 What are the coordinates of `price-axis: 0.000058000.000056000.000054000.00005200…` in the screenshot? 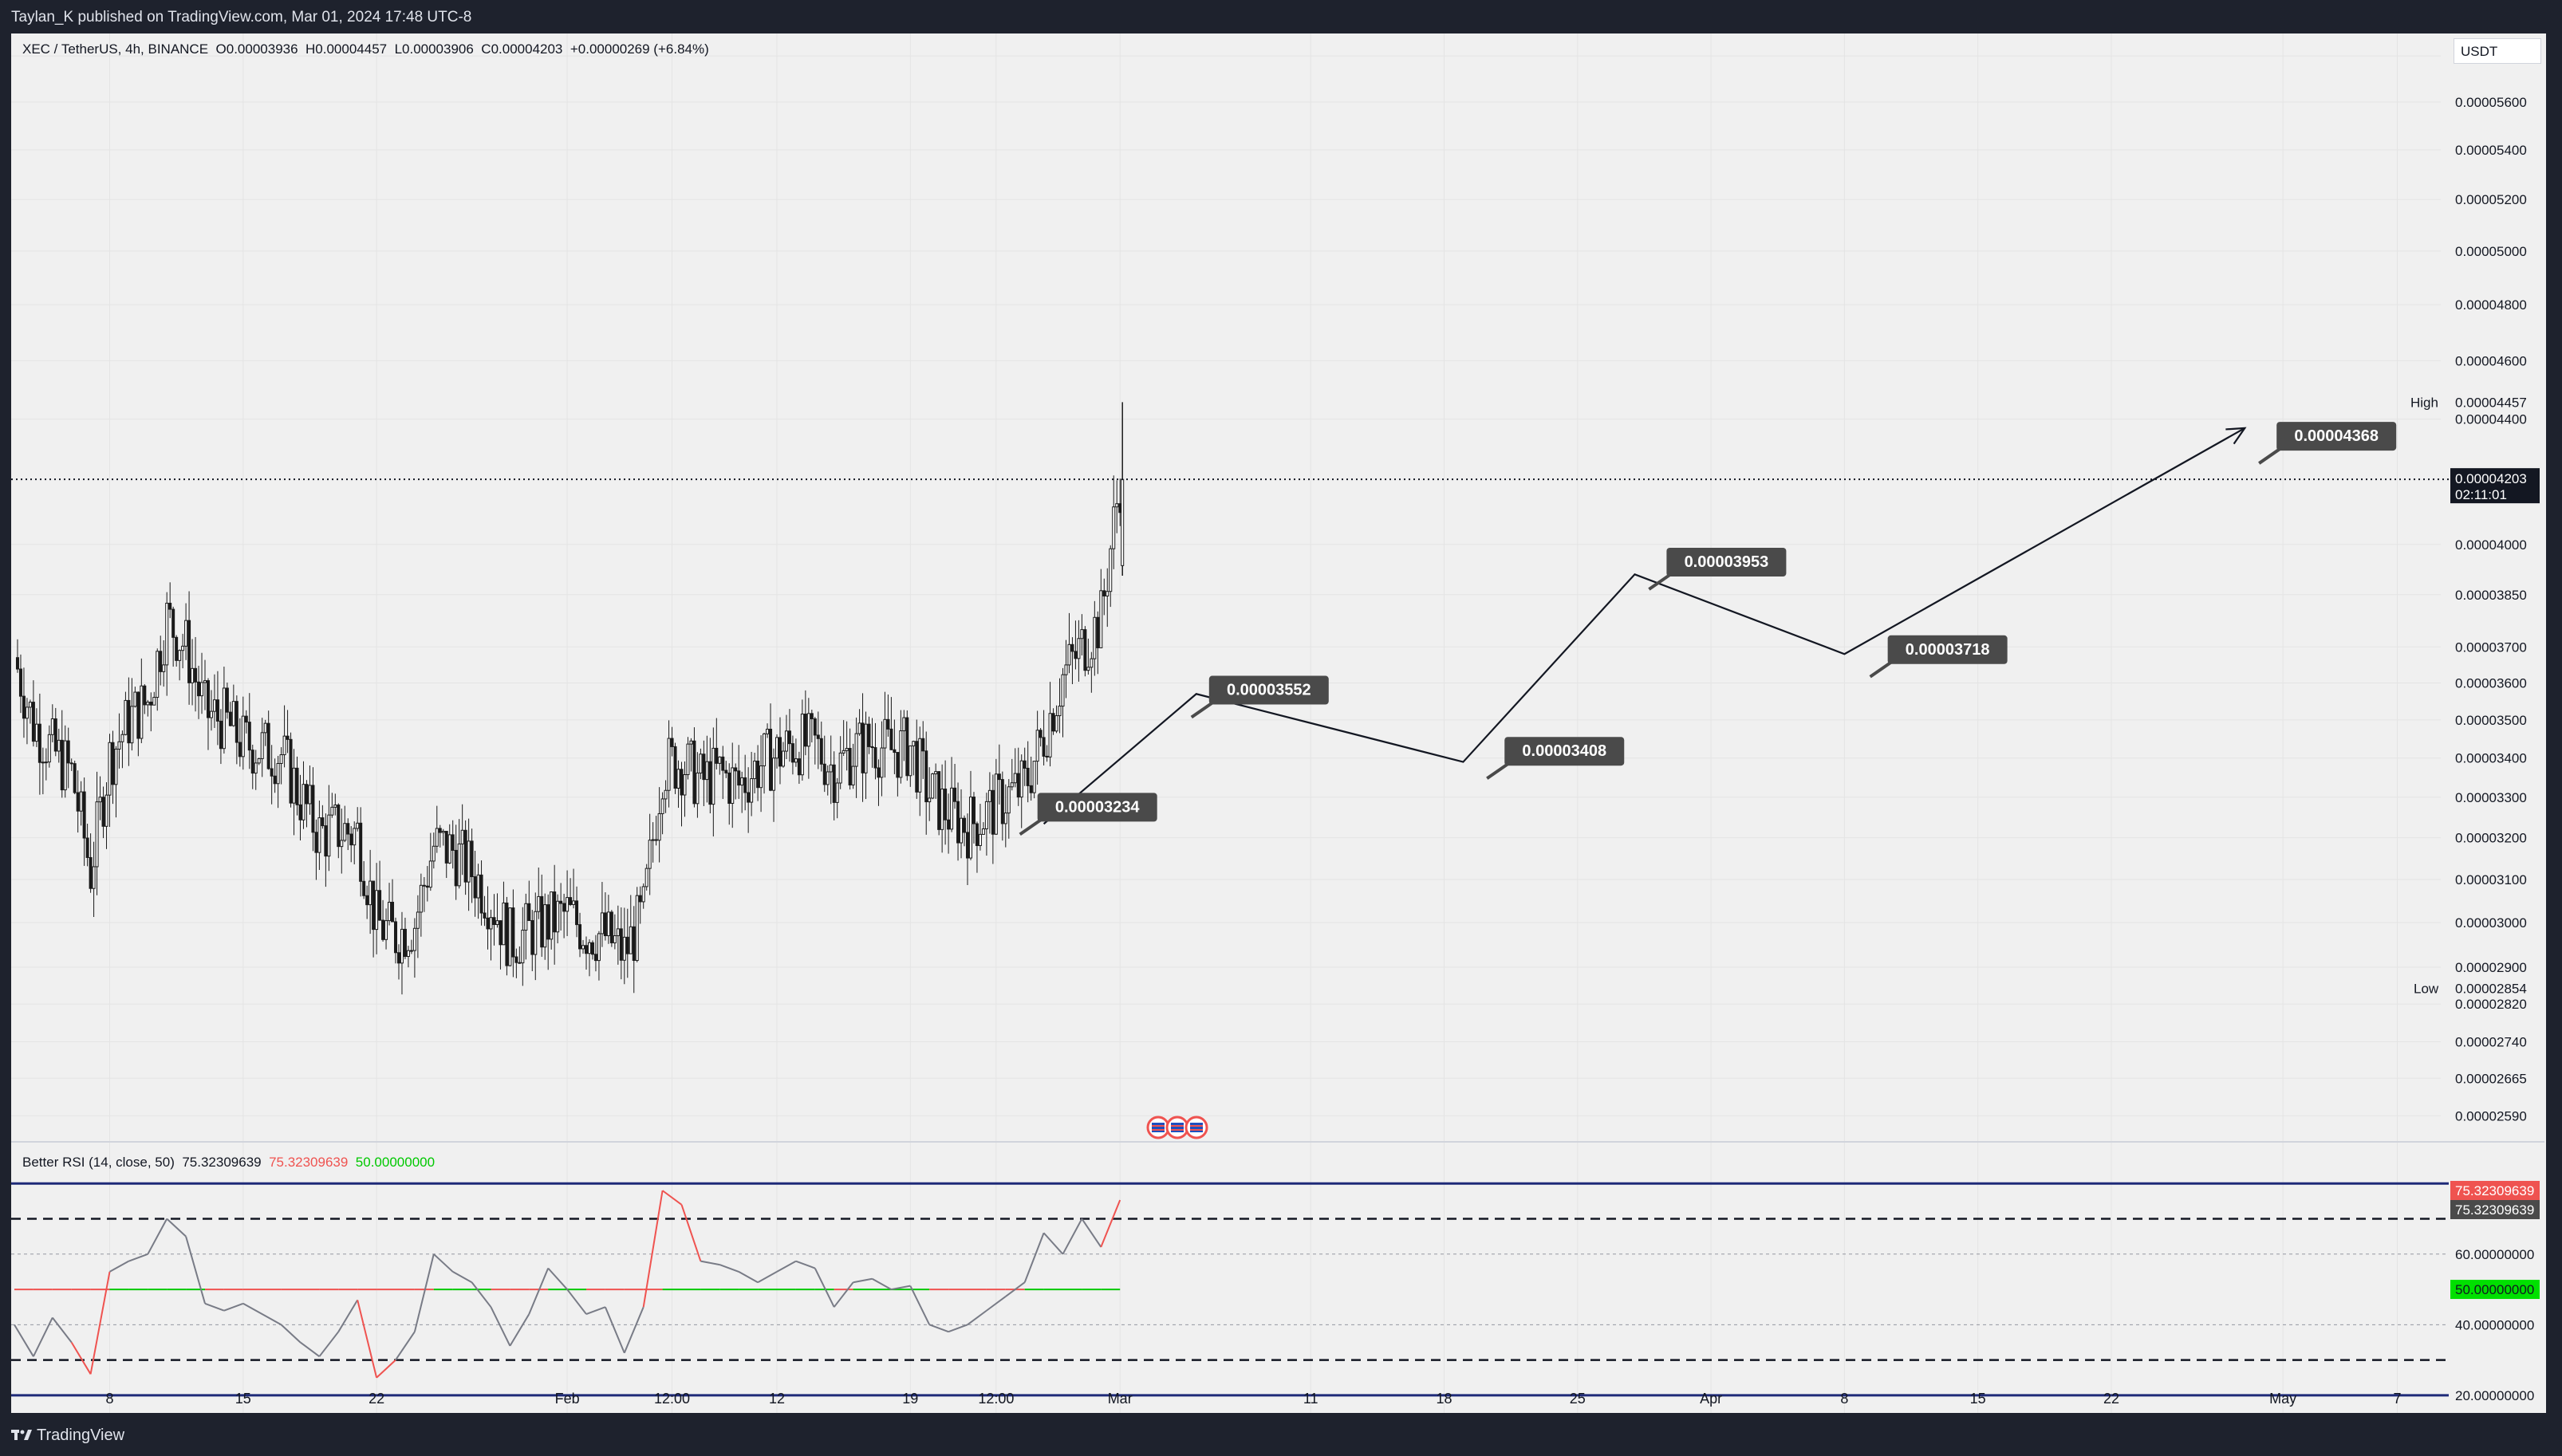 It's located at (2475, 726).